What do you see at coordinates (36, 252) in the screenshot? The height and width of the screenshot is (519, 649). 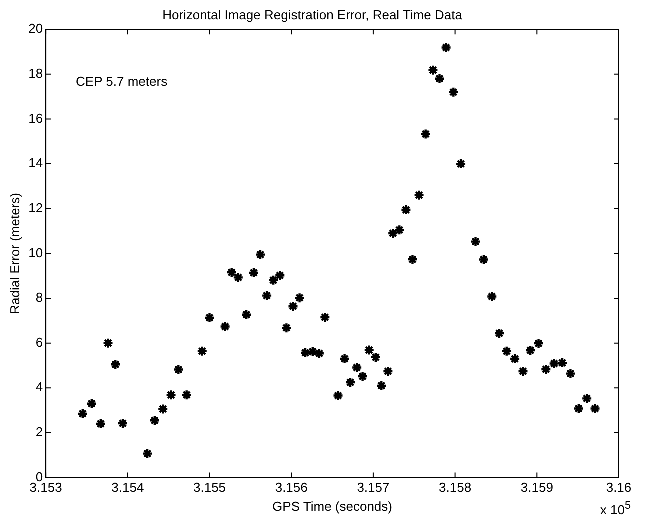 I see `y-tick-label: 10` at bounding box center [36, 252].